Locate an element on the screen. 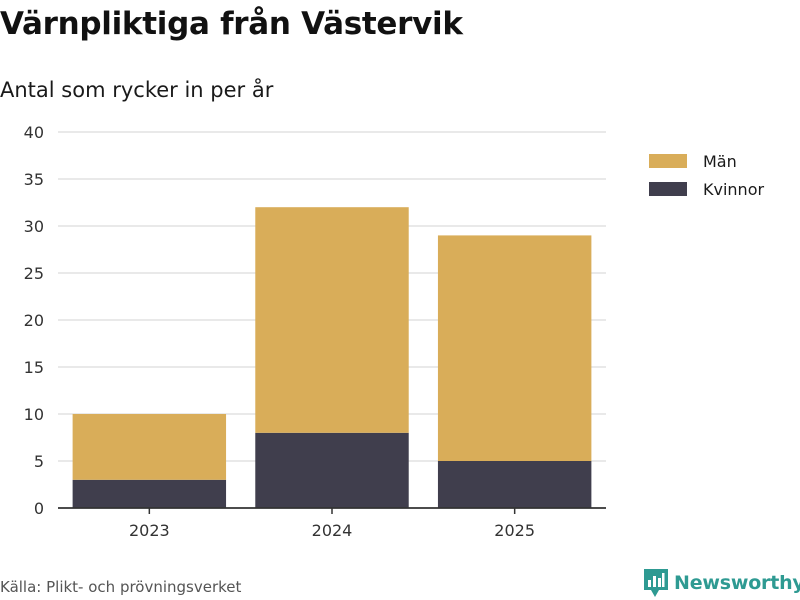  y-tick-label: 25 is located at coordinates (34, 273).